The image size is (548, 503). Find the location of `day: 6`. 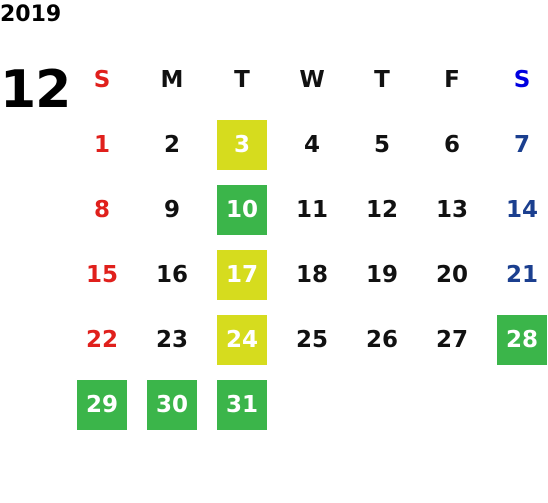

day: 6 is located at coordinates (451, 145).